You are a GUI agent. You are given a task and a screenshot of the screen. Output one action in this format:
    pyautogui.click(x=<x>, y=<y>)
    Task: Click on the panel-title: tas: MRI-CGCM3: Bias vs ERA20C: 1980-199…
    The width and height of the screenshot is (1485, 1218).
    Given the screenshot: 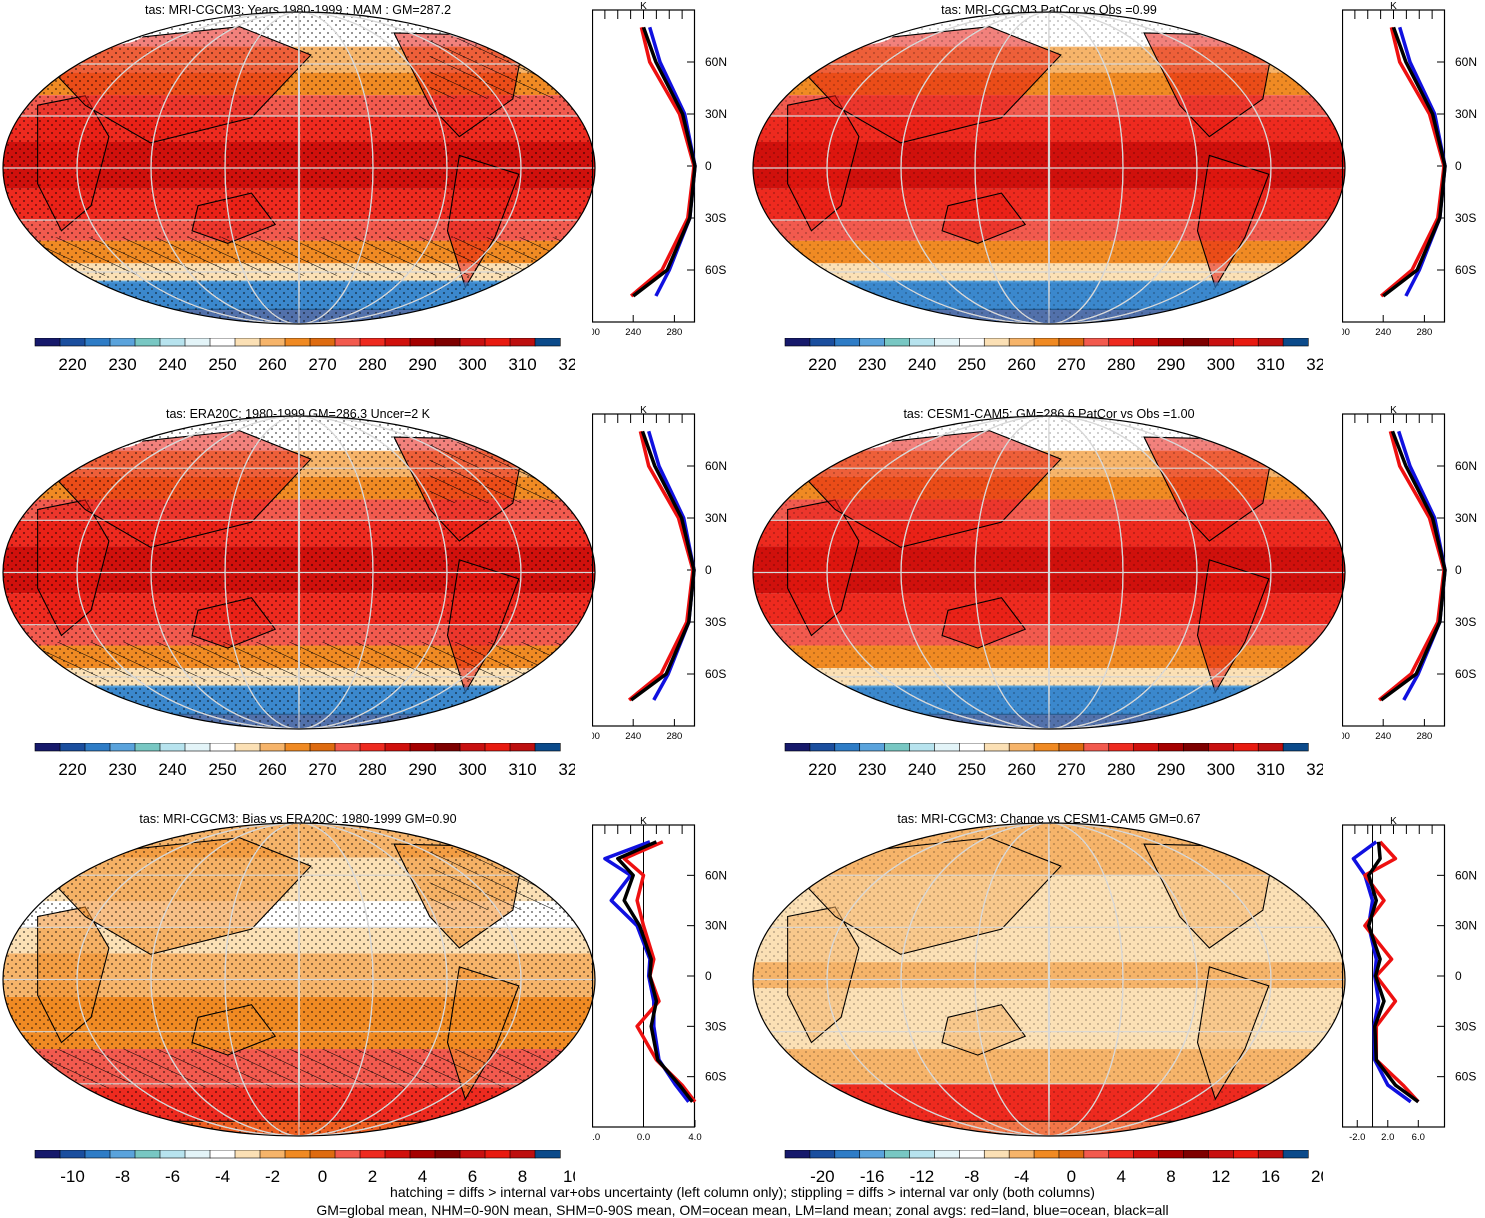 What is the action you would take?
    pyautogui.click(x=298, y=819)
    